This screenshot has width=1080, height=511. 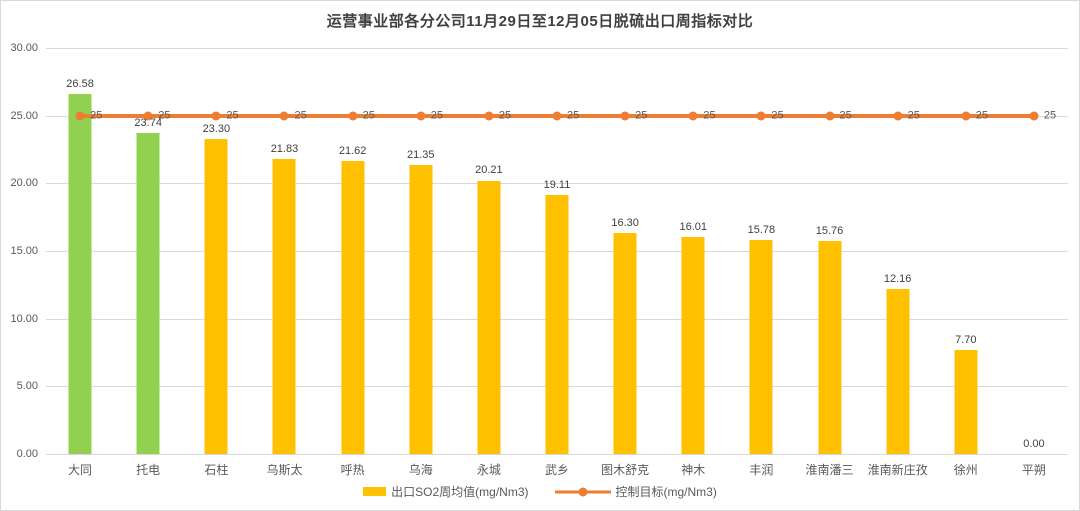 What do you see at coordinates (148, 122) in the screenshot?
I see `bar-value-label: 23.74` at bounding box center [148, 122].